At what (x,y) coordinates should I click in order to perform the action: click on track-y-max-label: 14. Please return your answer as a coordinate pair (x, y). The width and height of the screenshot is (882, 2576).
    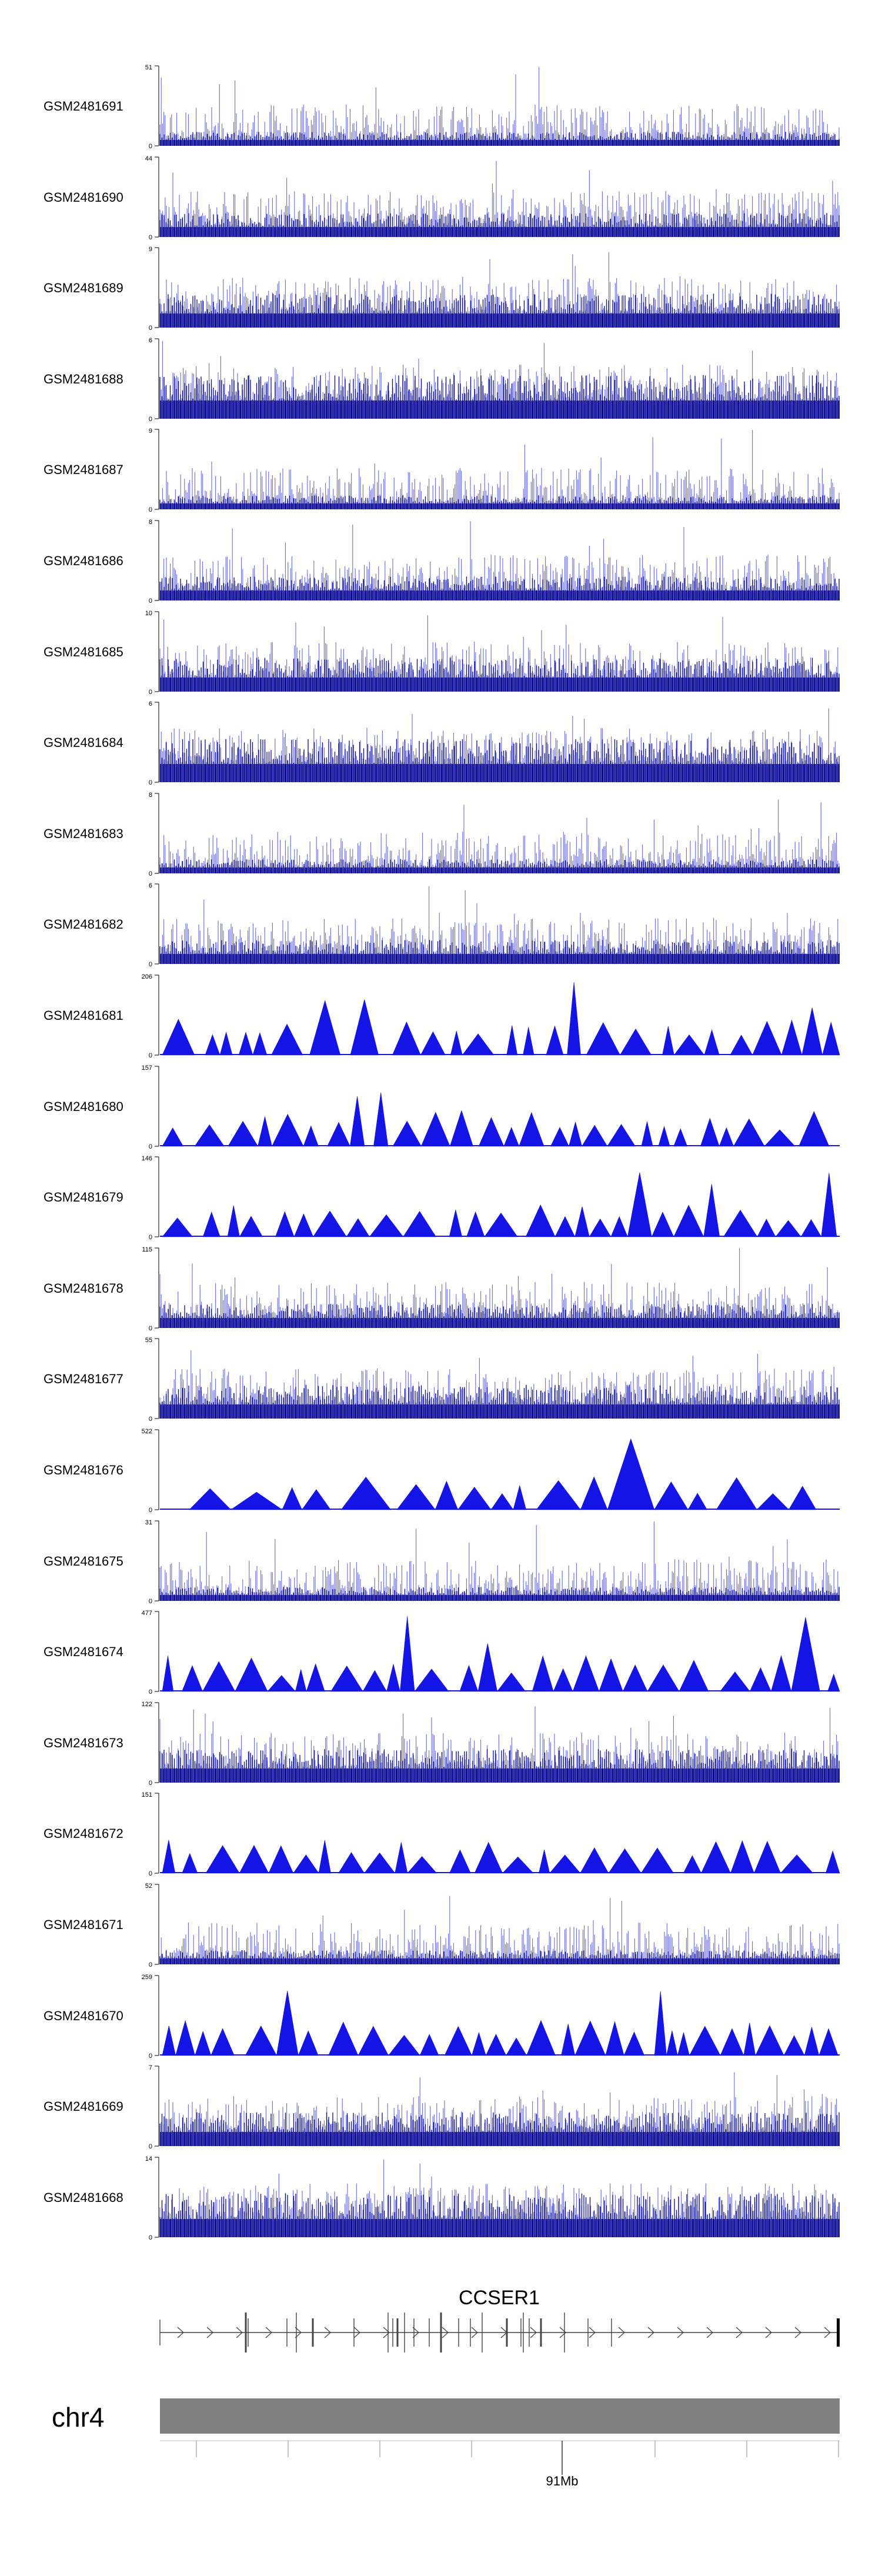
    Looking at the image, I should click on (148, 2159).